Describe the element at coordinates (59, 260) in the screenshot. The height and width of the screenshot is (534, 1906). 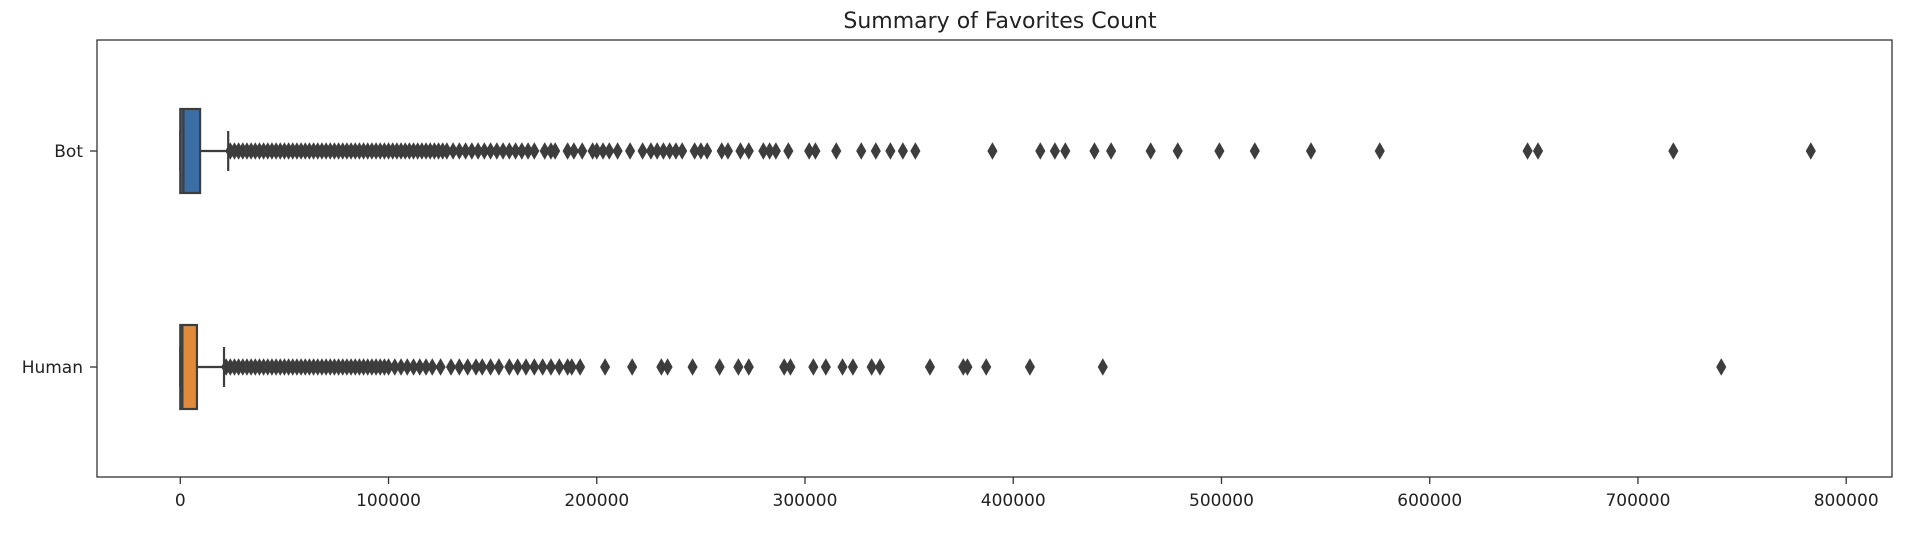
I see `y-axis: Bot Human` at that location.